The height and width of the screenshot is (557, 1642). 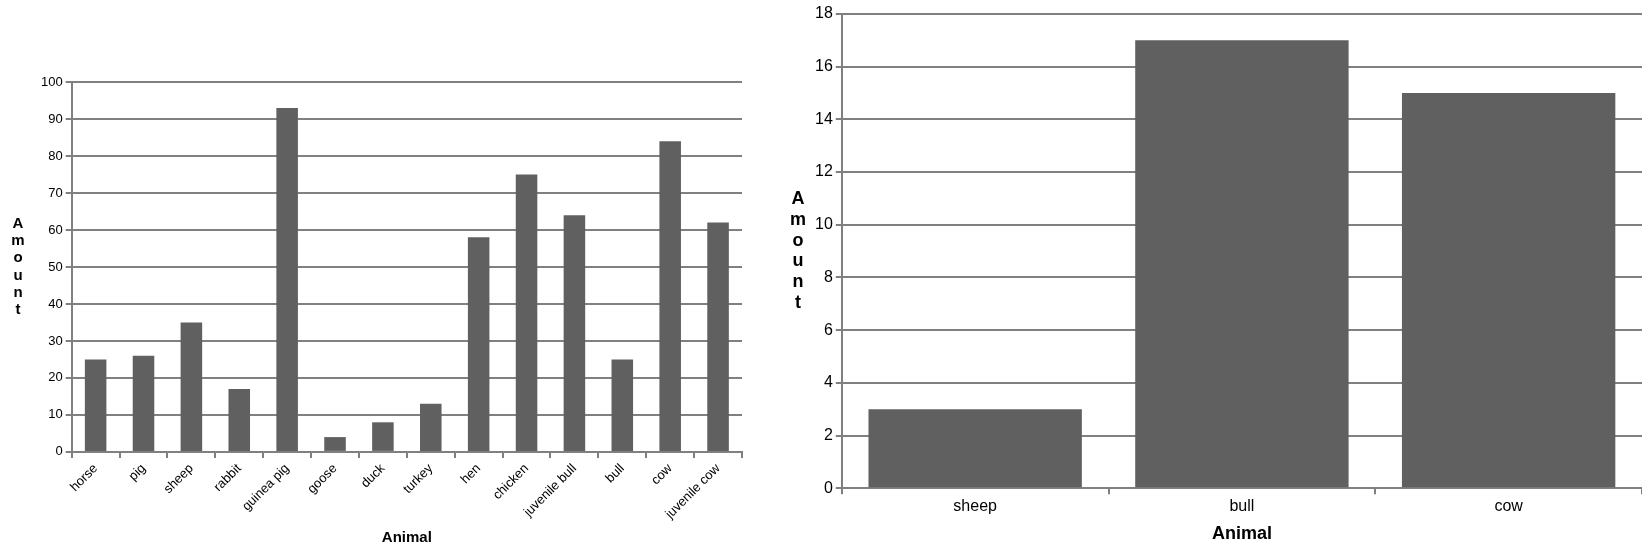 I want to click on y-tick-label: 14, so click(x=824, y=118).